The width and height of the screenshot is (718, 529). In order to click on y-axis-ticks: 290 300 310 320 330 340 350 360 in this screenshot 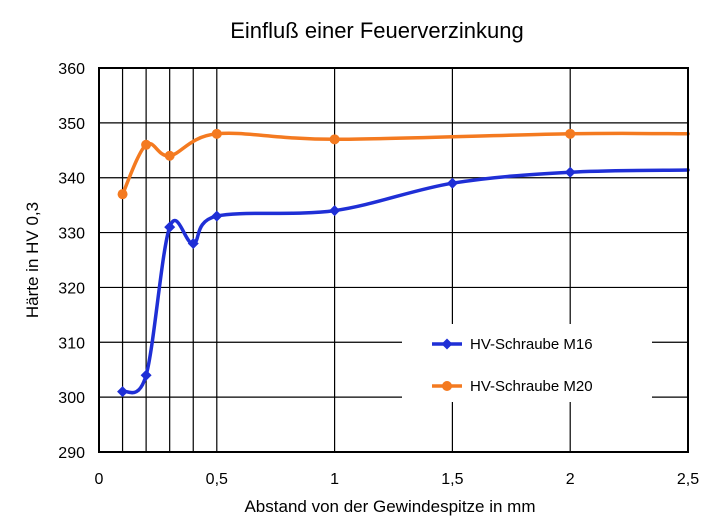, I will do `click(71, 261)`.